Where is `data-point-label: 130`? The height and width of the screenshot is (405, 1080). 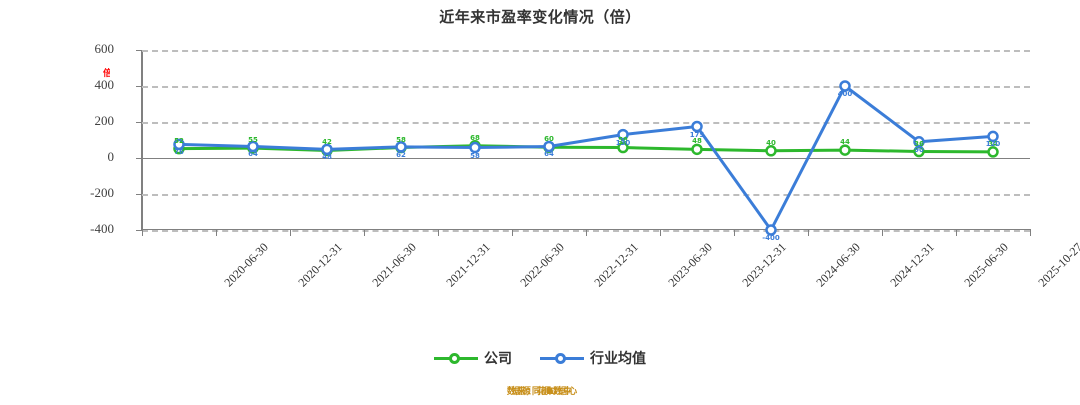
data-point-label: 130 is located at coordinates (623, 142).